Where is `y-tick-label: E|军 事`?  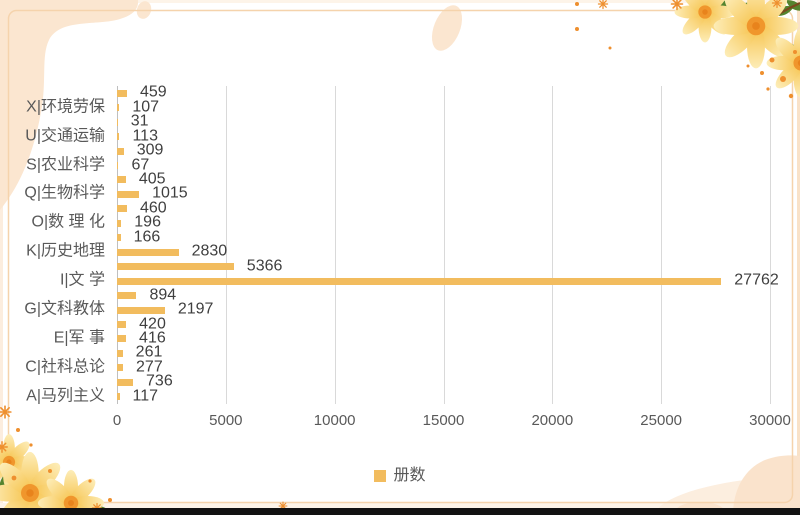 y-tick-label: E|军 事 is located at coordinates (79, 338).